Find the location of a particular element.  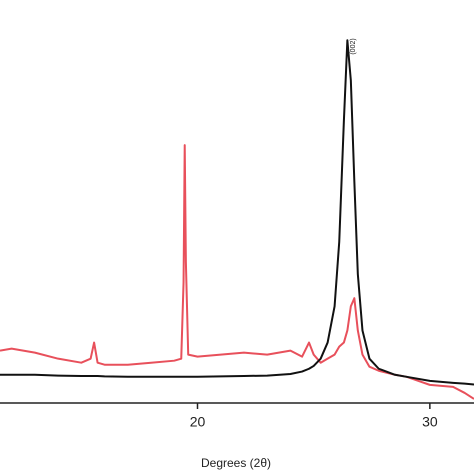

x-tick-label: 30 is located at coordinates (430, 422).